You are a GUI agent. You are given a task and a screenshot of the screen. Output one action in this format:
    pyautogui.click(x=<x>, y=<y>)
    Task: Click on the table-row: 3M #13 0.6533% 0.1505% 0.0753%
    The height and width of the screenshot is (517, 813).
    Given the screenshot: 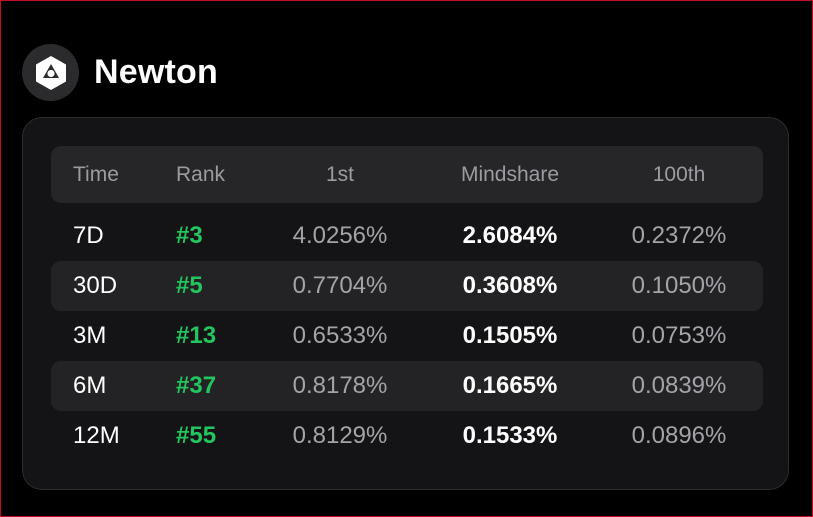 What is the action you would take?
    pyautogui.click(x=407, y=336)
    